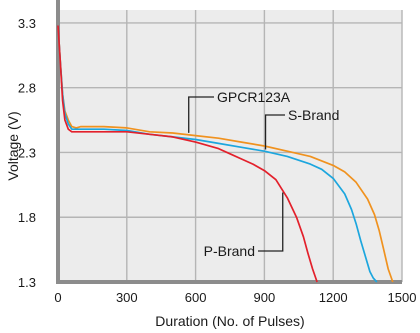  Describe the element at coordinates (27, 88) in the screenshot. I see `y-tick-label: 2.8` at that location.